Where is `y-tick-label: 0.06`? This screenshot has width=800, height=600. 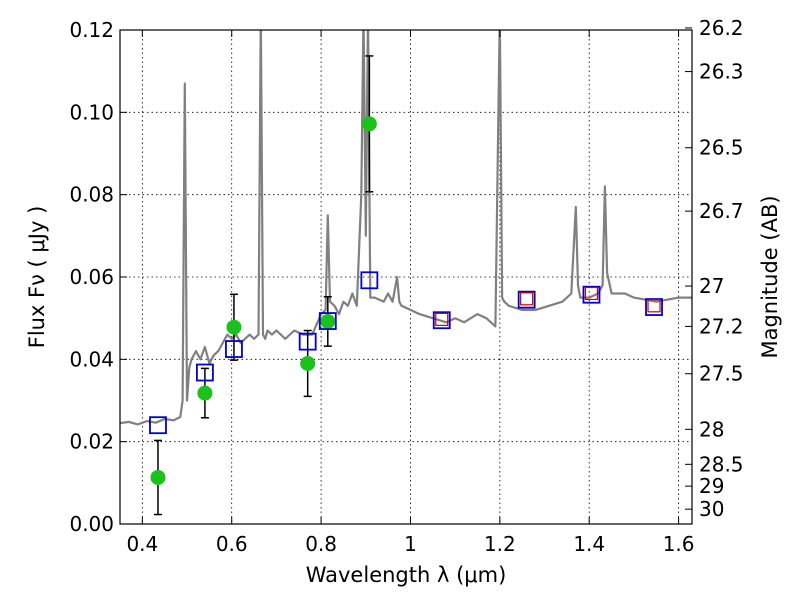 y-tick-label: 0.06 is located at coordinates (91, 277).